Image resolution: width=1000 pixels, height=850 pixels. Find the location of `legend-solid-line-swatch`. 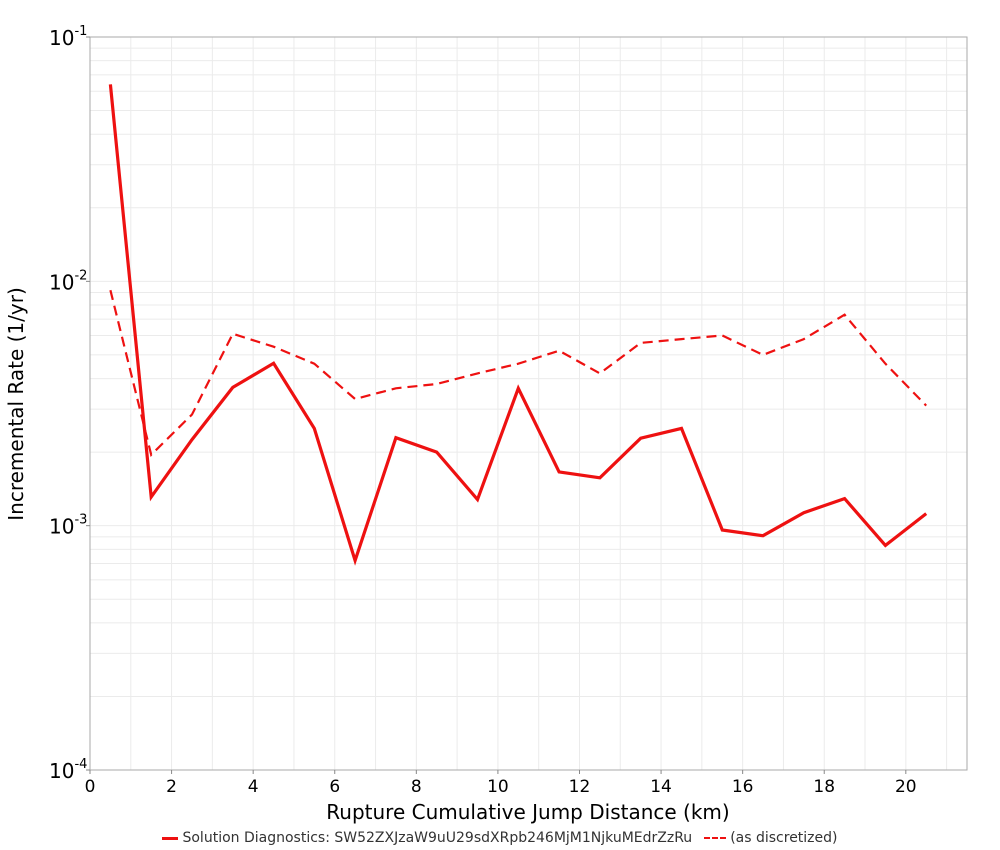

legend-solid-line-swatch is located at coordinates (170, 838).